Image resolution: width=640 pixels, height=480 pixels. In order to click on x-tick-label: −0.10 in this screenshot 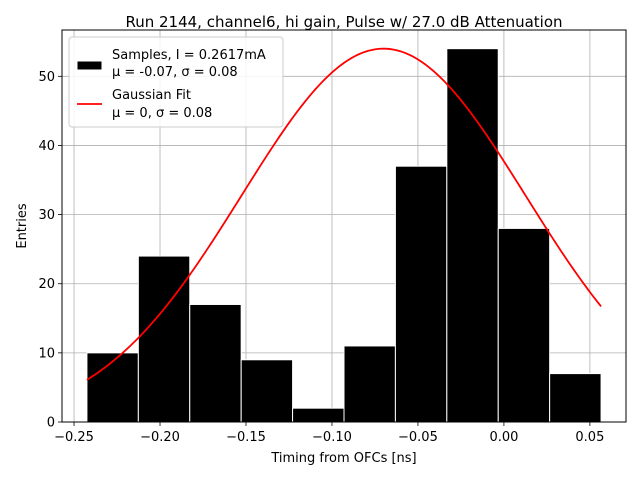, I will do `click(332, 437)`.